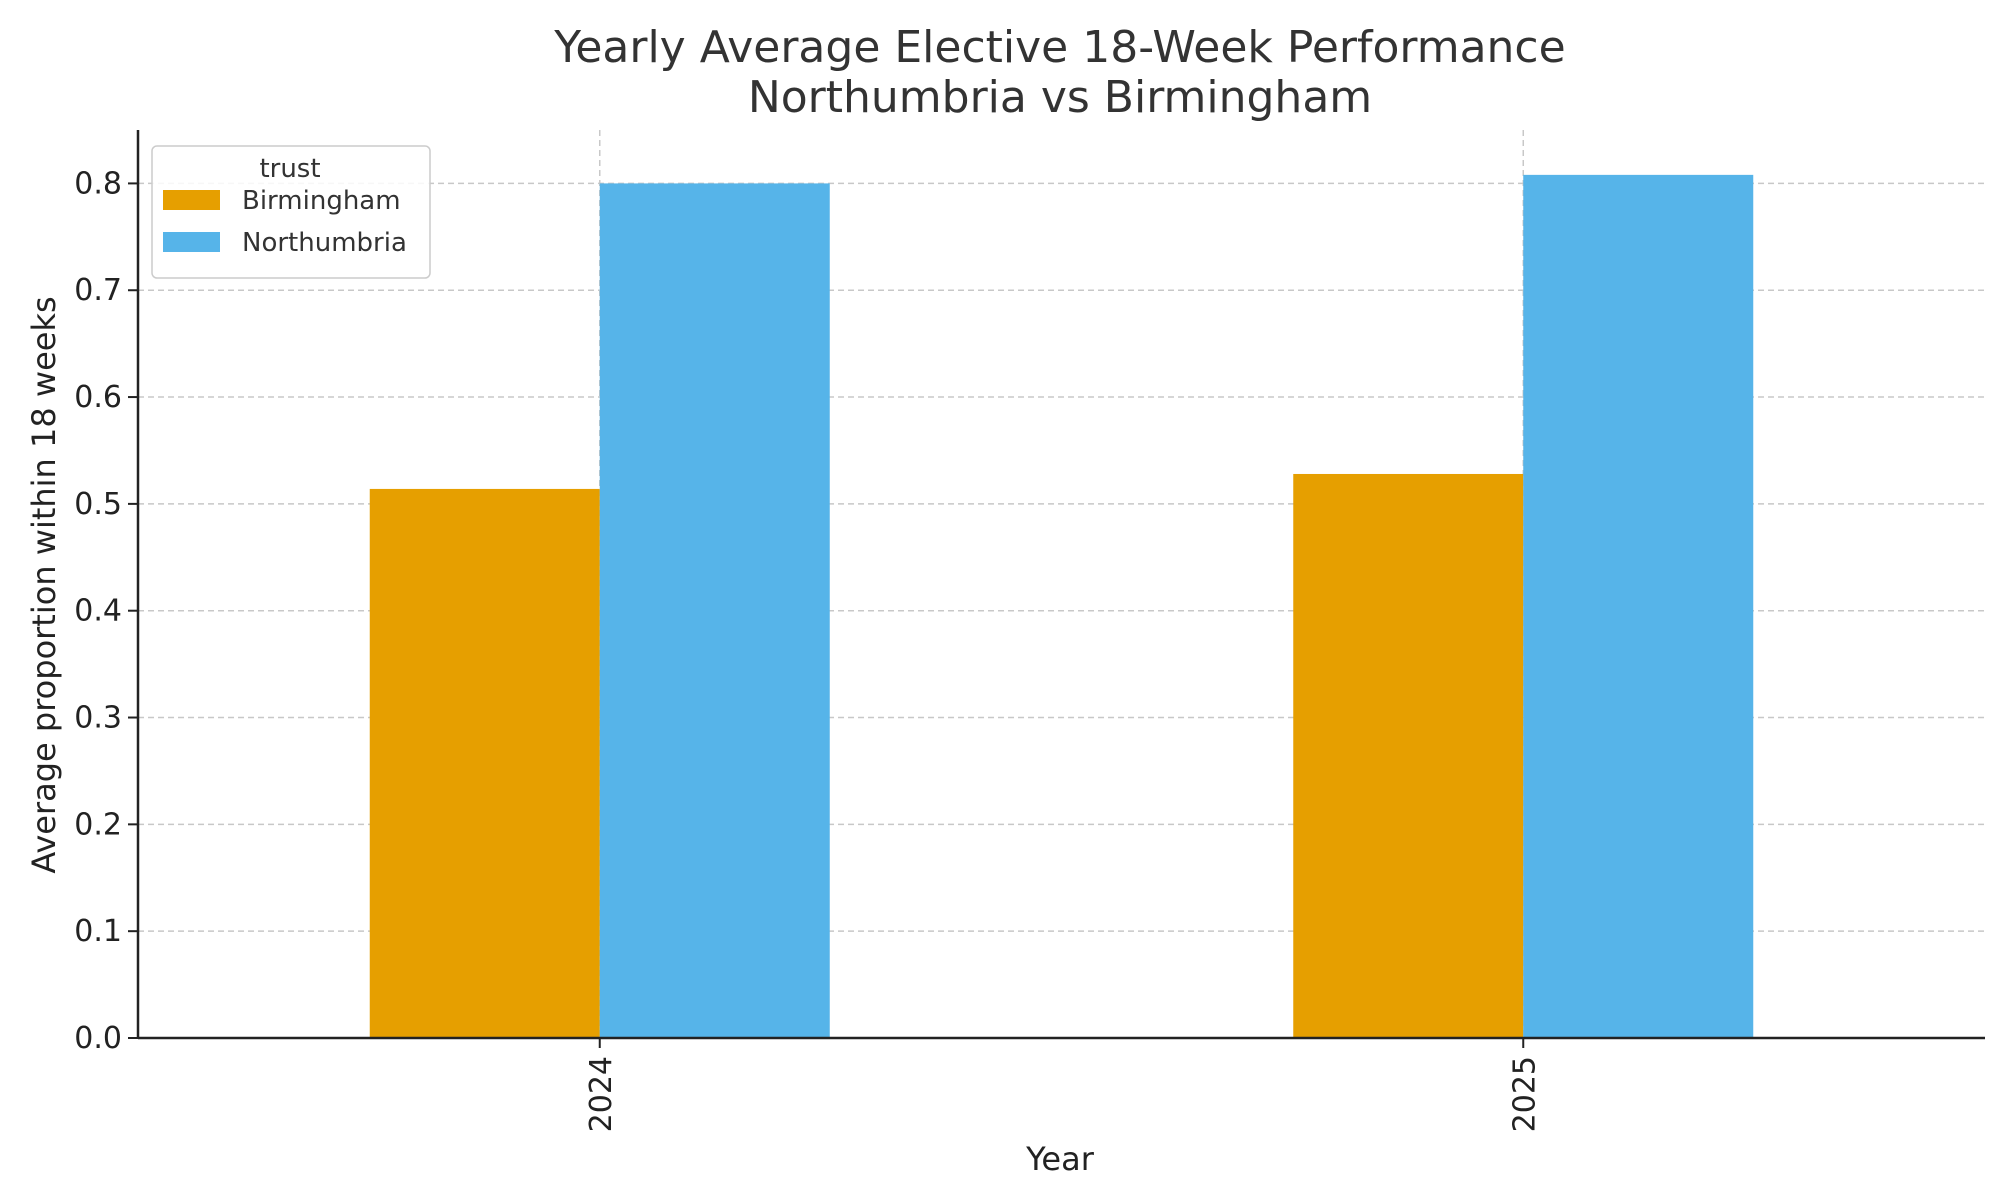 This screenshot has width=2000, height=1200. I want to click on y-tick-label: 0.2, so click(98, 824).